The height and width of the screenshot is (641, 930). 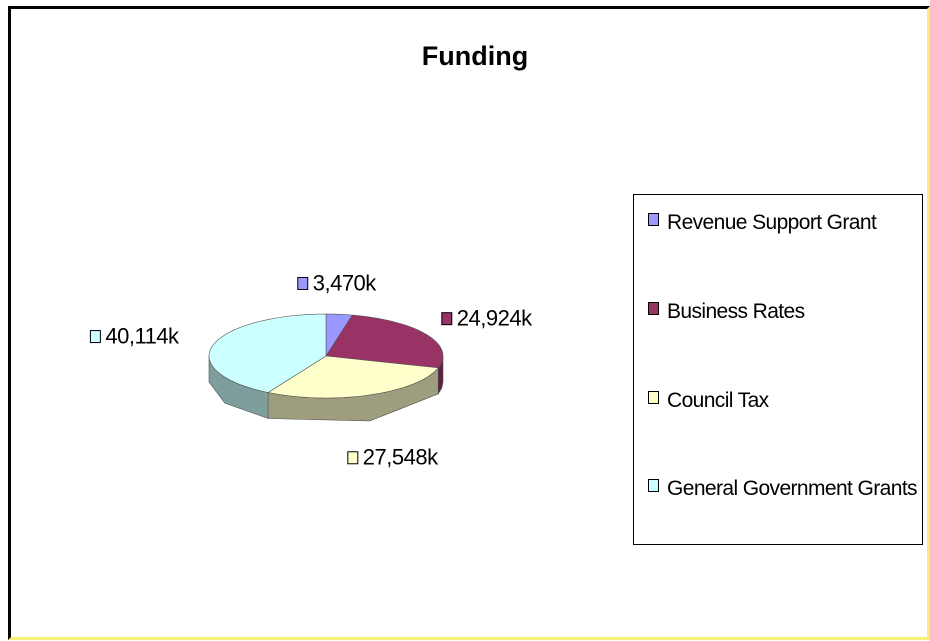 What do you see at coordinates (792, 488) in the screenshot?
I see `legend-label: General Government Grants` at bounding box center [792, 488].